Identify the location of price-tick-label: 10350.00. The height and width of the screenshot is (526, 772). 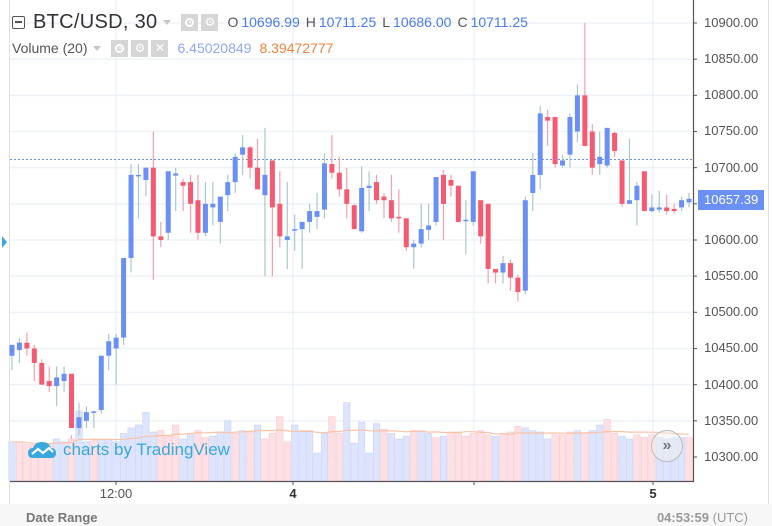
(731, 420).